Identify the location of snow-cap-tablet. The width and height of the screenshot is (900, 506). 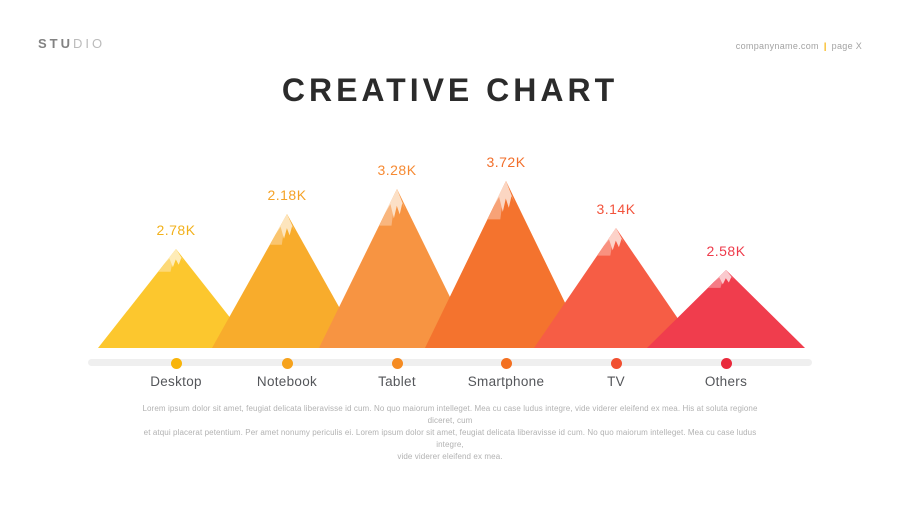
(395, 204).